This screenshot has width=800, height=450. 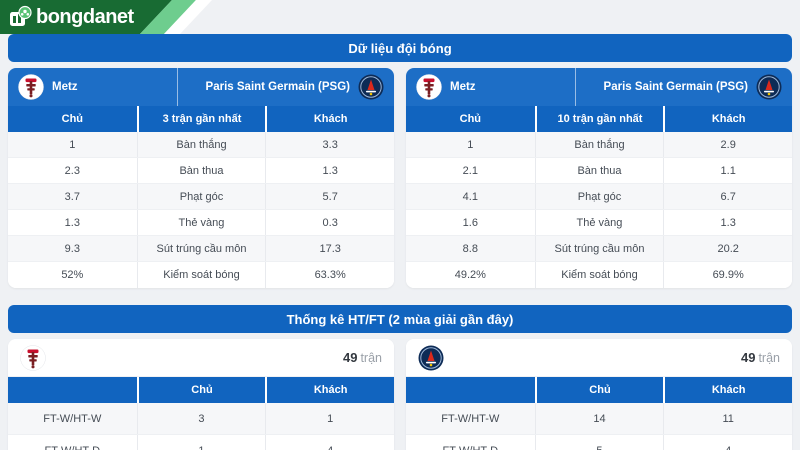 What do you see at coordinates (748, 357) in the screenshot?
I see `matches-count-value: 49` at bounding box center [748, 357].